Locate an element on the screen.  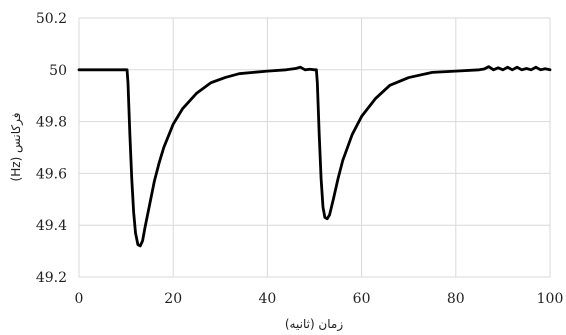
y-tick-label-49-8: 49.8 is located at coordinates (51, 123).